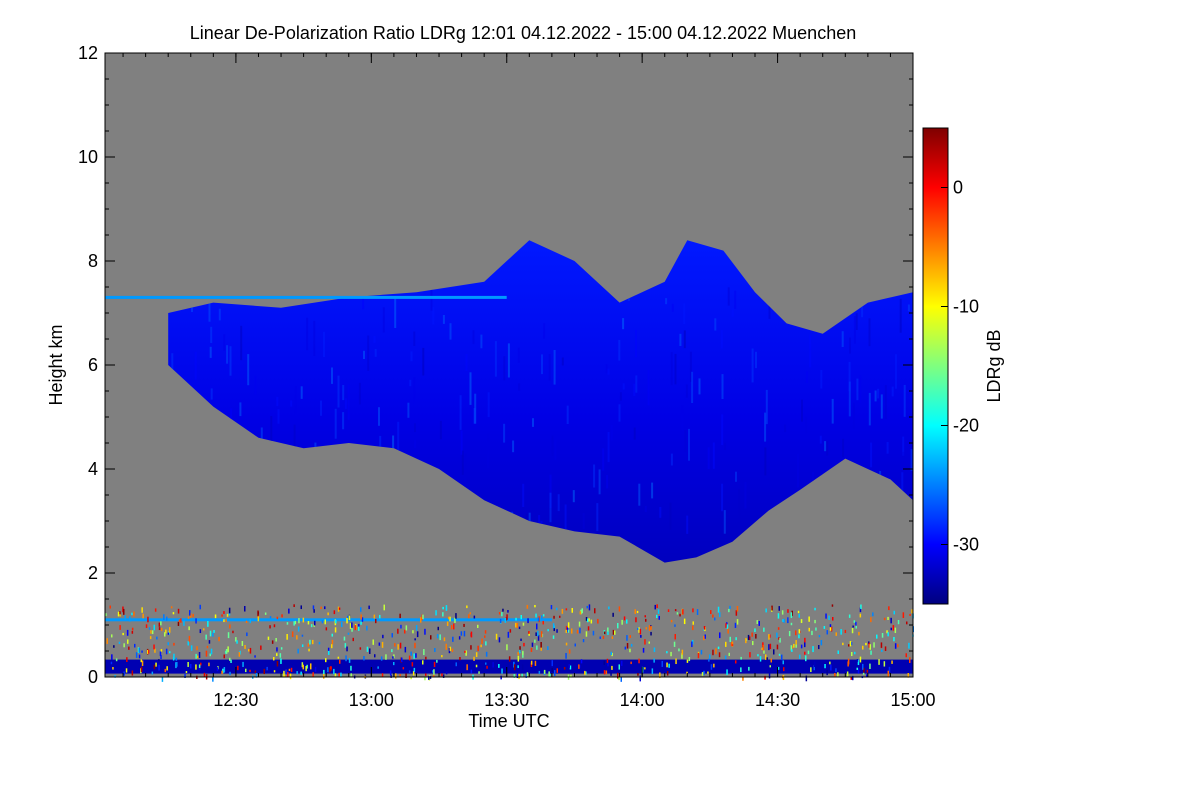 This screenshot has width=1200, height=800. What do you see at coordinates (93, 261) in the screenshot?
I see `y-tick-label: 8` at bounding box center [93, 261].